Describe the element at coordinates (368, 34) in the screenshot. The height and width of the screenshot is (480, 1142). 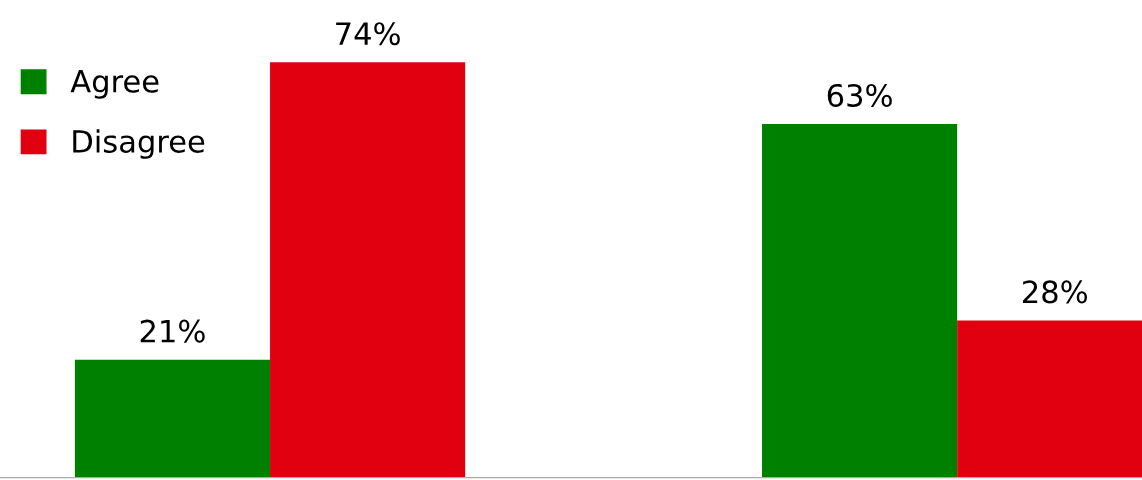
I see `data-label: 74%` at that location.